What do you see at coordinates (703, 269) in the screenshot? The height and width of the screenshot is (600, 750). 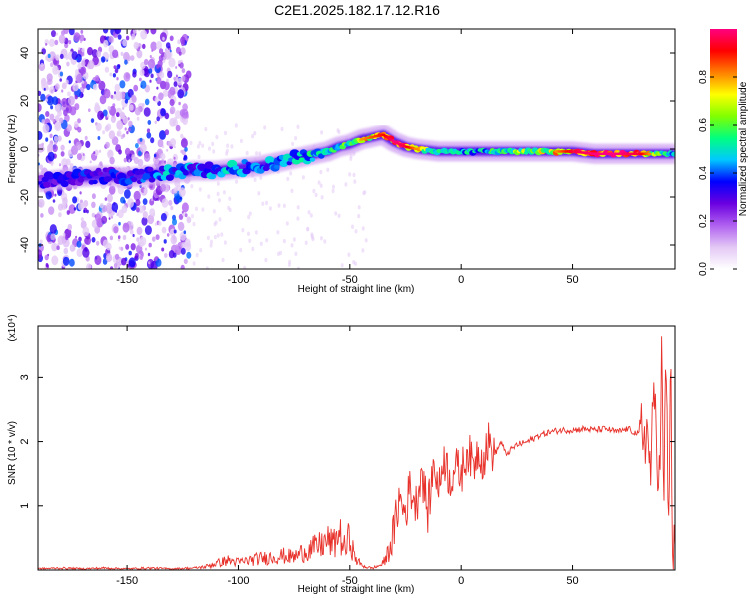 I see `colorbar-tick-label: 0.0` at bounding box center [703, 269].